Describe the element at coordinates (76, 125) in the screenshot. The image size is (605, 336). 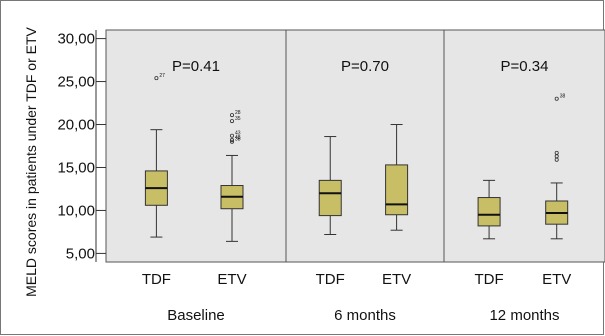
I see `y-tick-label: 20,00` at that location.